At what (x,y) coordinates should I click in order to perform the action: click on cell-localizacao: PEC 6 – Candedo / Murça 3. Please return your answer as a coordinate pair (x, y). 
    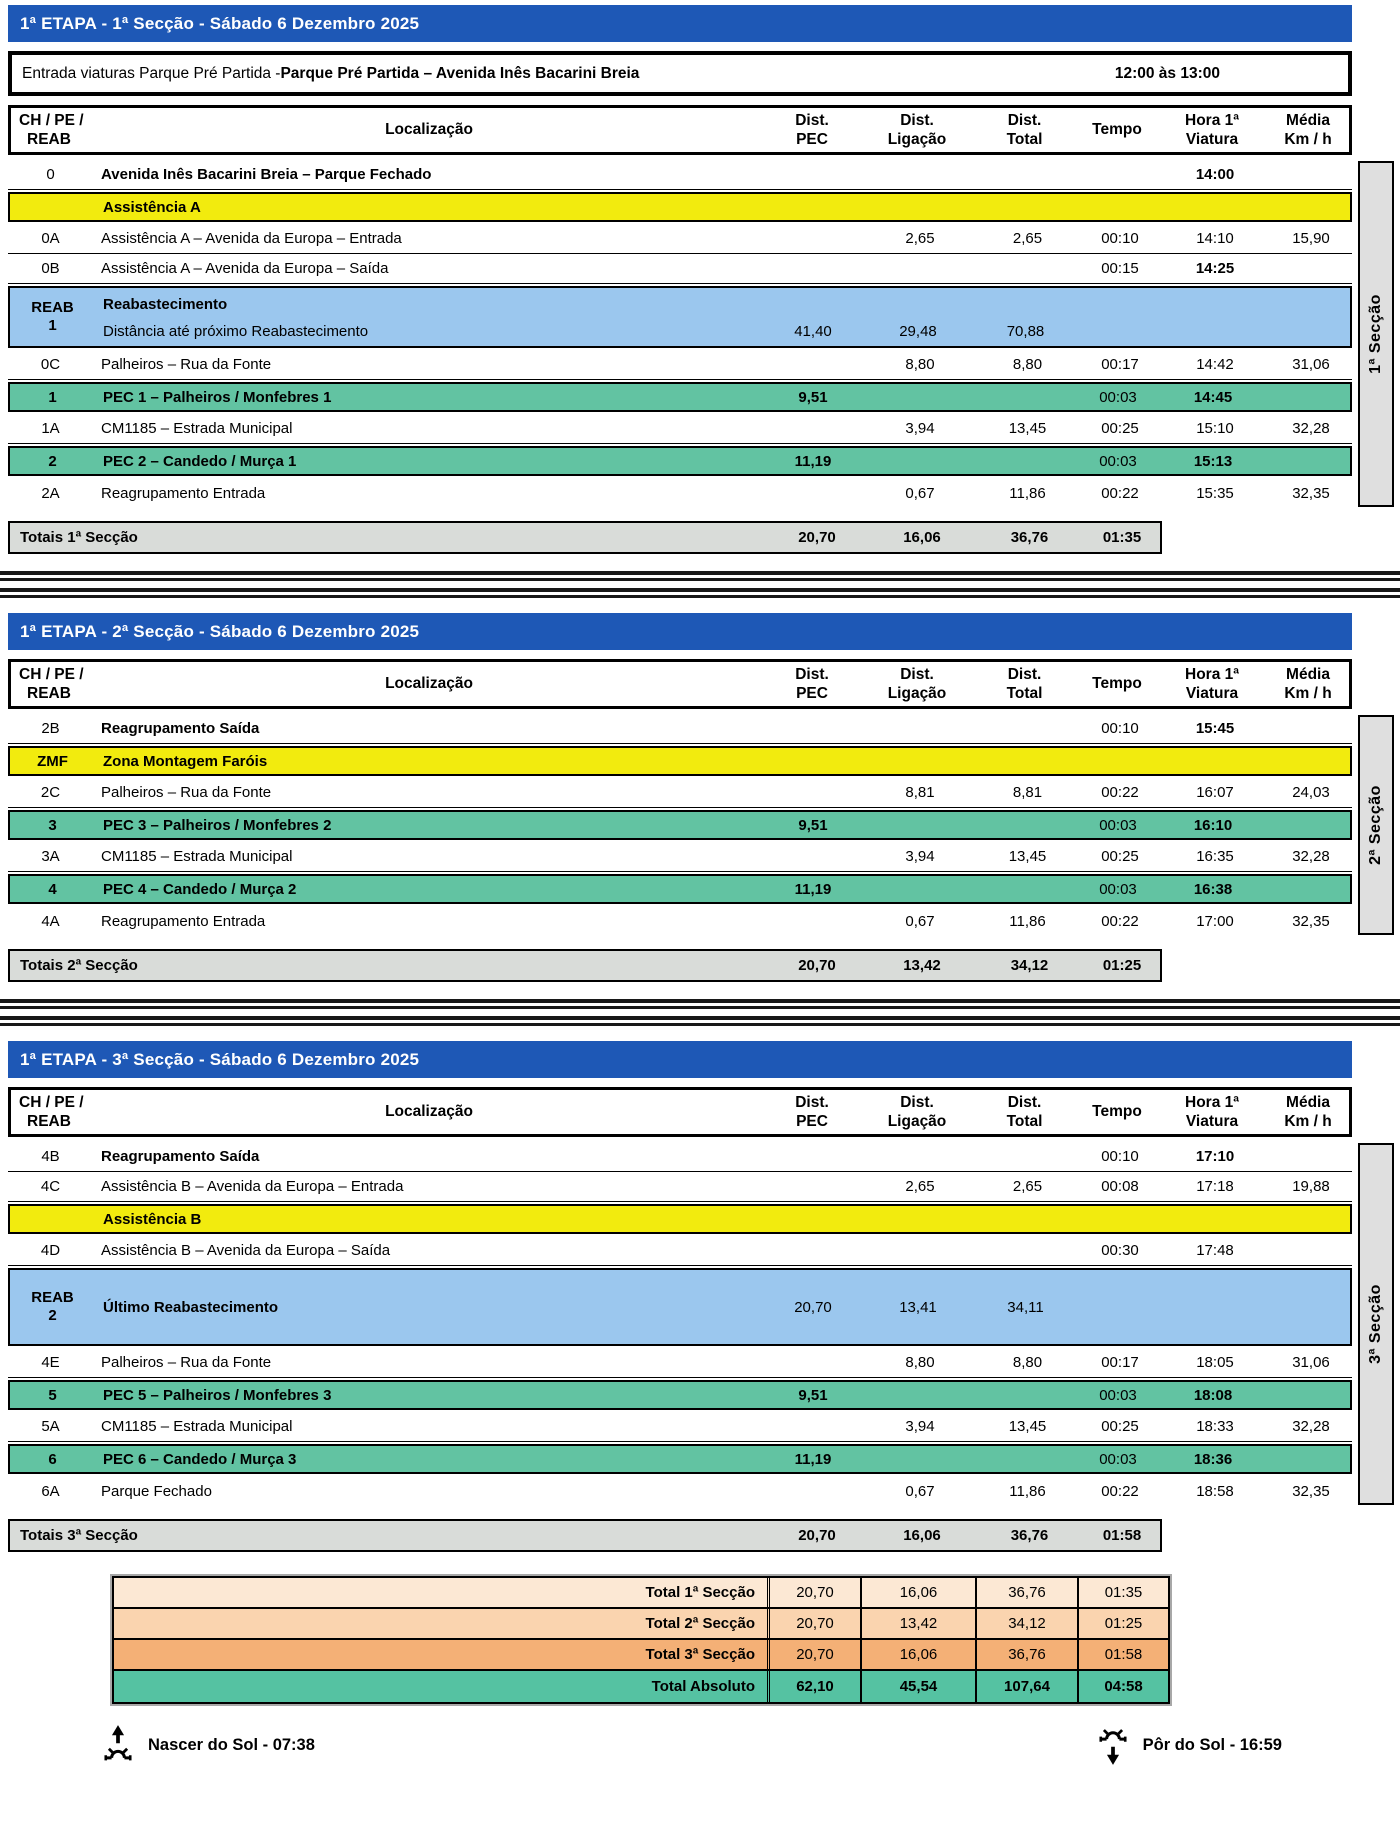
    Looking at the image, I should click on (200, 1459).